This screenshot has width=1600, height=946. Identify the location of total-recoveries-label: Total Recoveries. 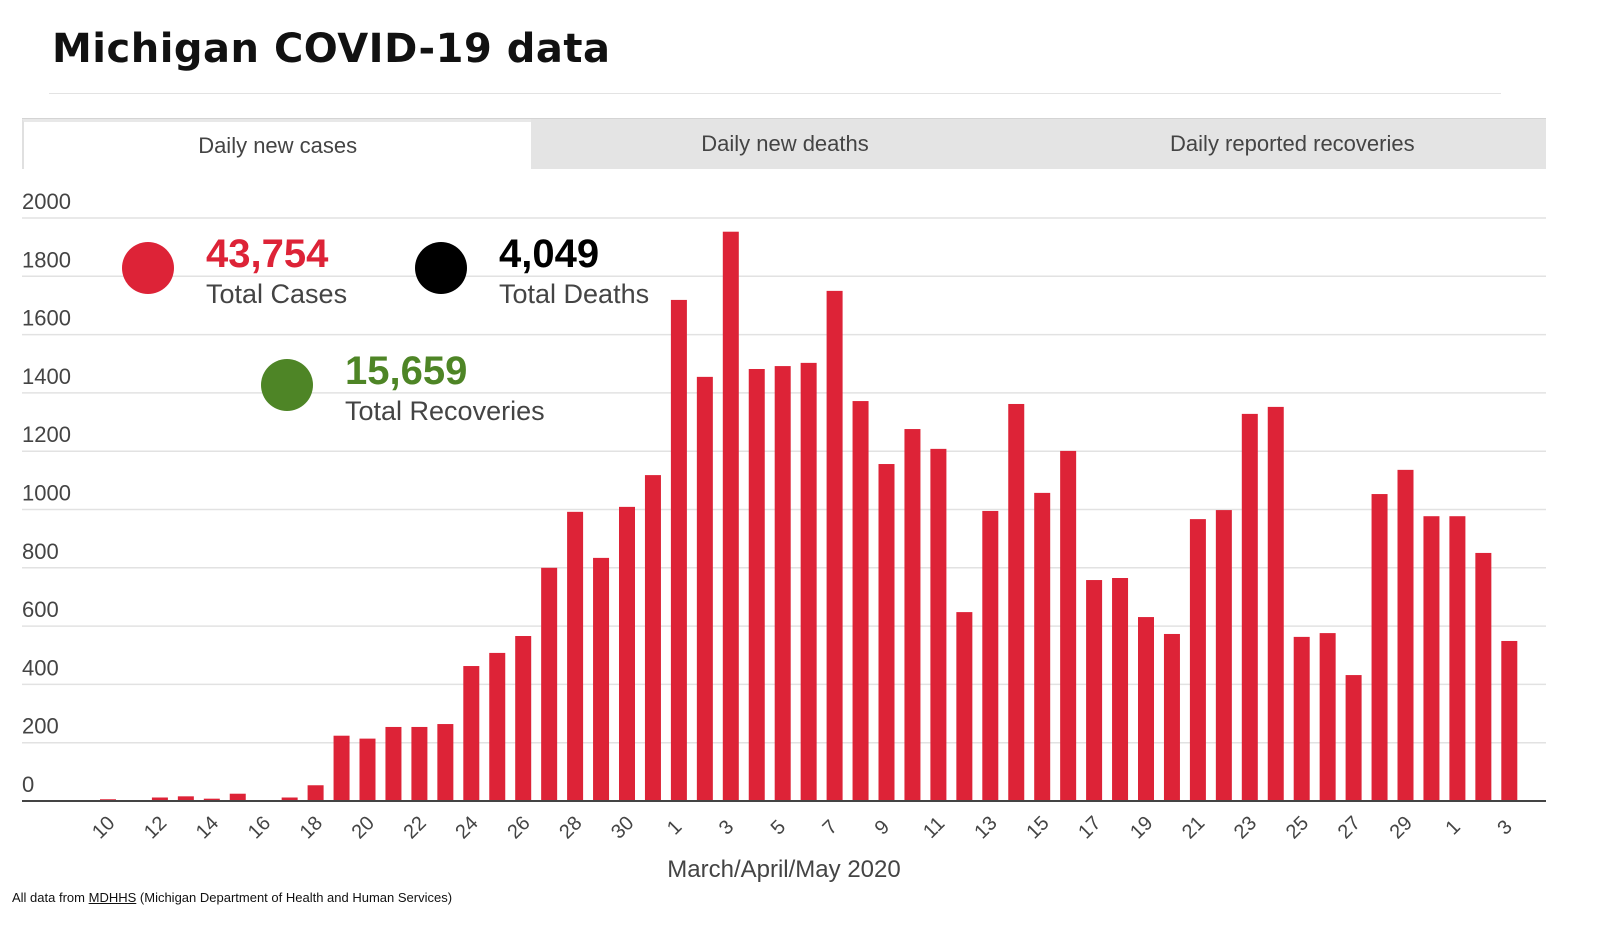
(445, 411).